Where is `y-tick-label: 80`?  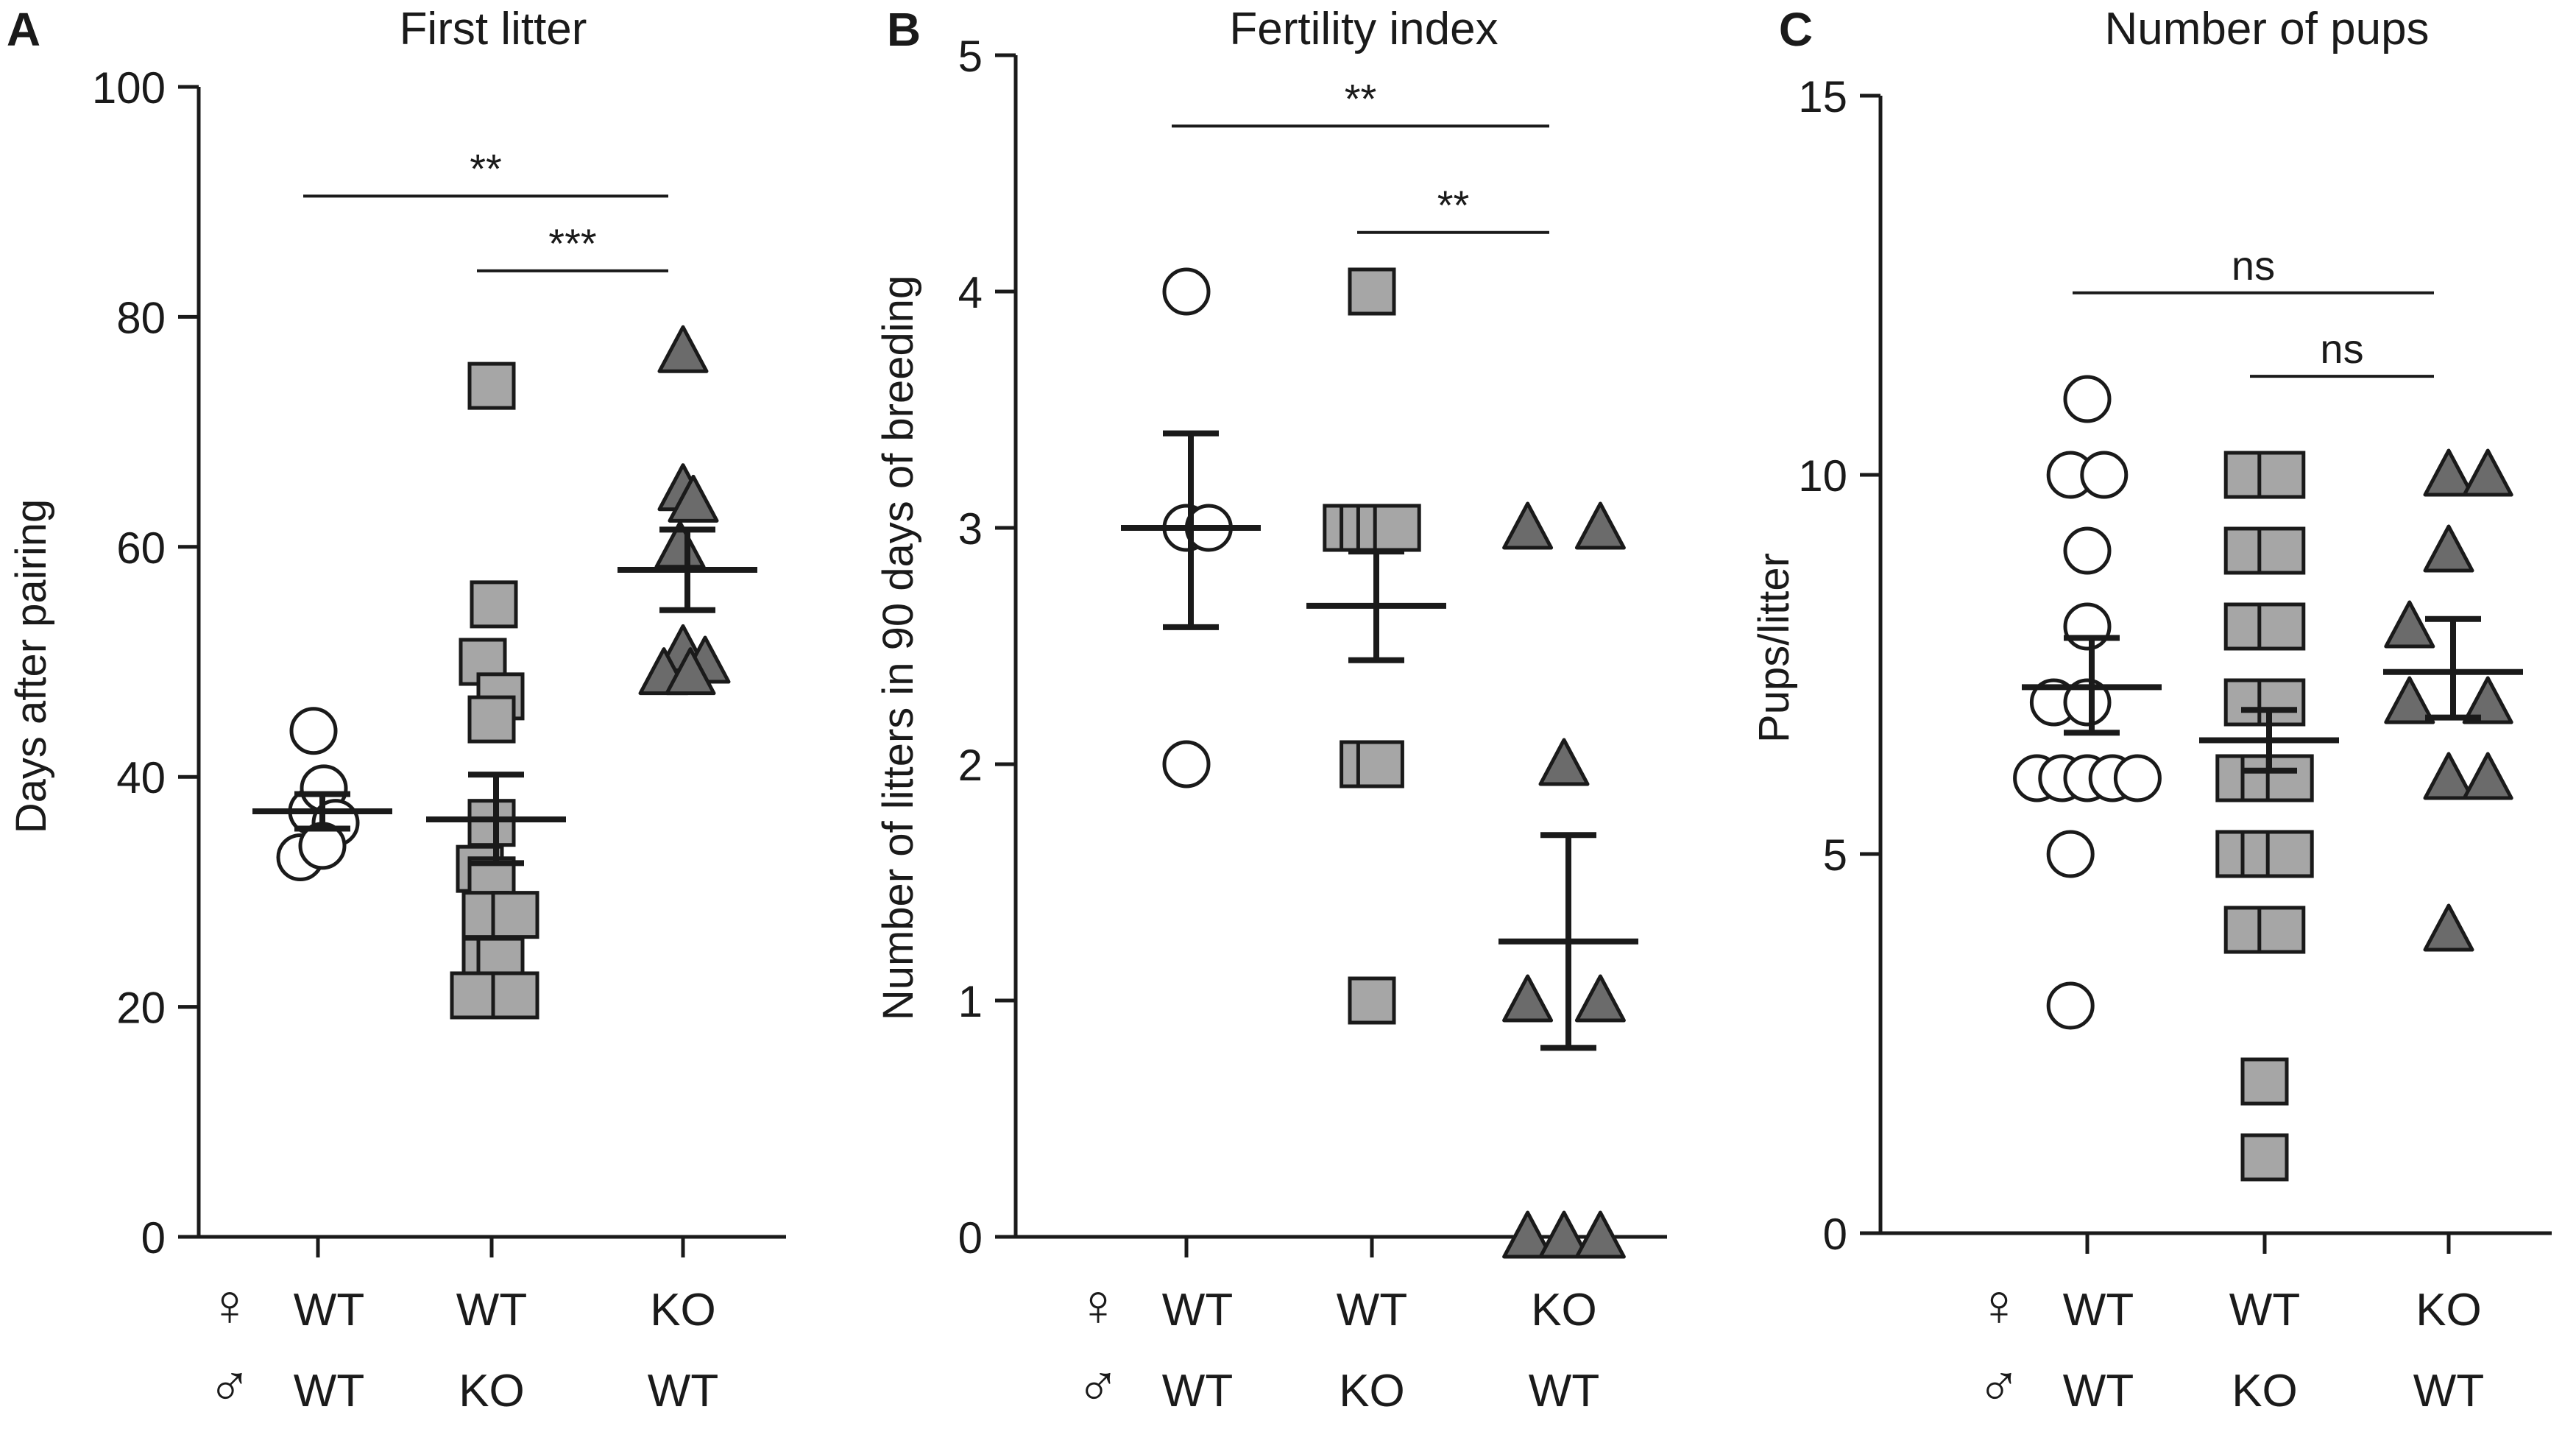
y-tick-label: 80 is located at coordinates (141, 317).